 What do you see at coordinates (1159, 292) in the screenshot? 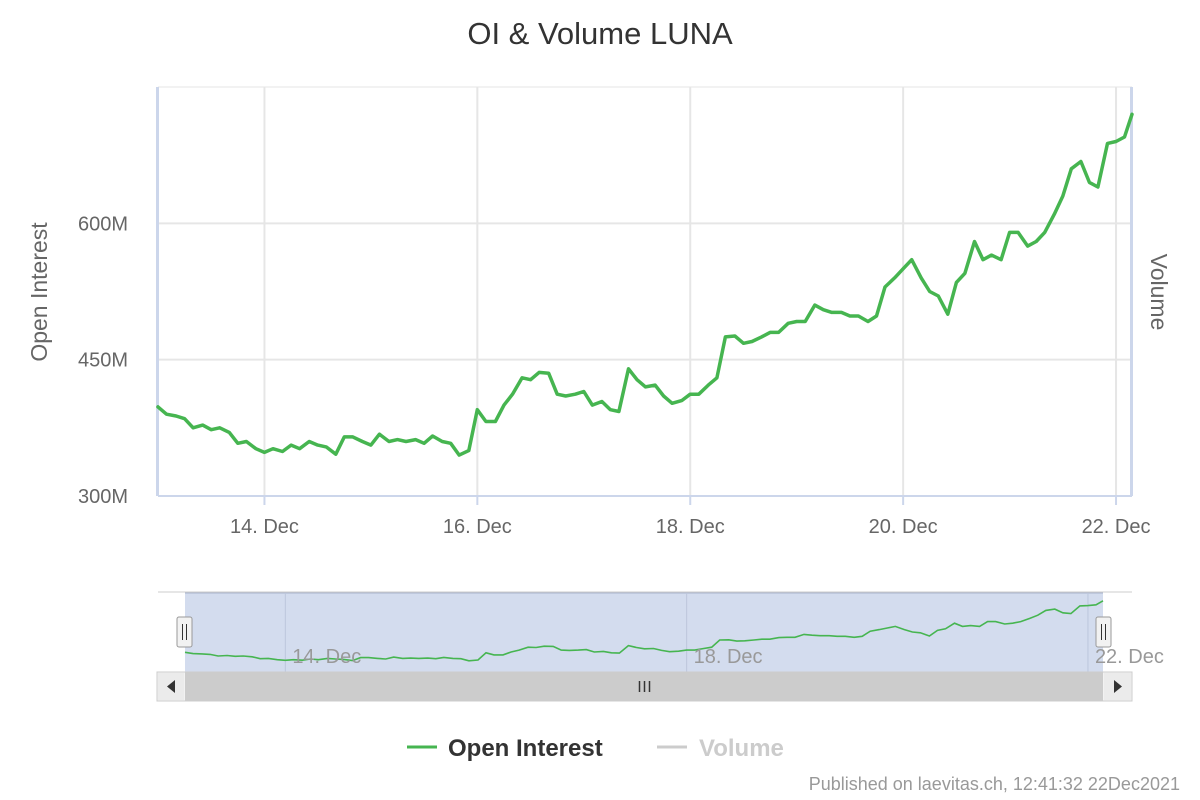
I see `y-axis-right-title: Volume` at bounding box center [1159, 292].